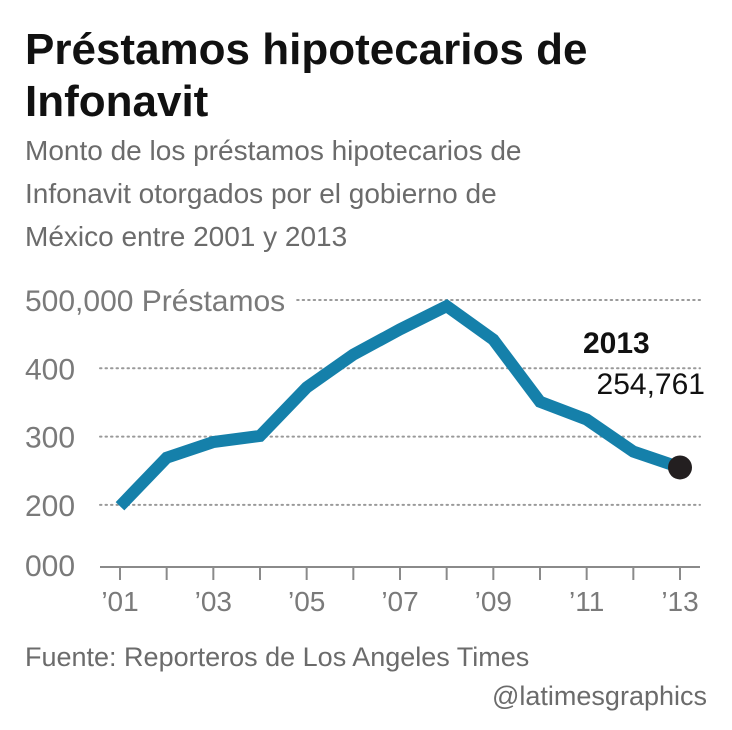 Image resolution: width=732 pixels, height=730 pixels. Describe the element at coordinates (50, 566) in the screenshot. I see `baseline-label: 000` at that location.